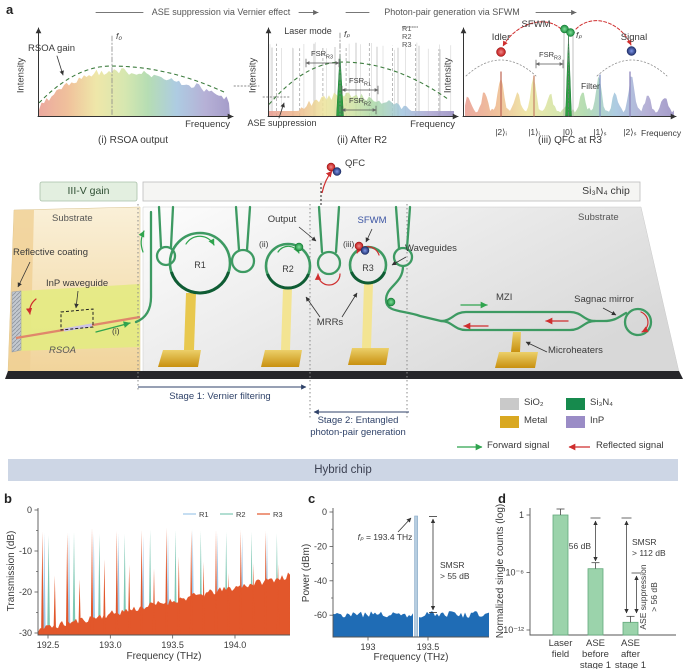 The height and width of the screenshot is (669, 685). Describe the element at coordinates (570, 32) in the screenshot. I see `sfwm-photon-icon` at that location.